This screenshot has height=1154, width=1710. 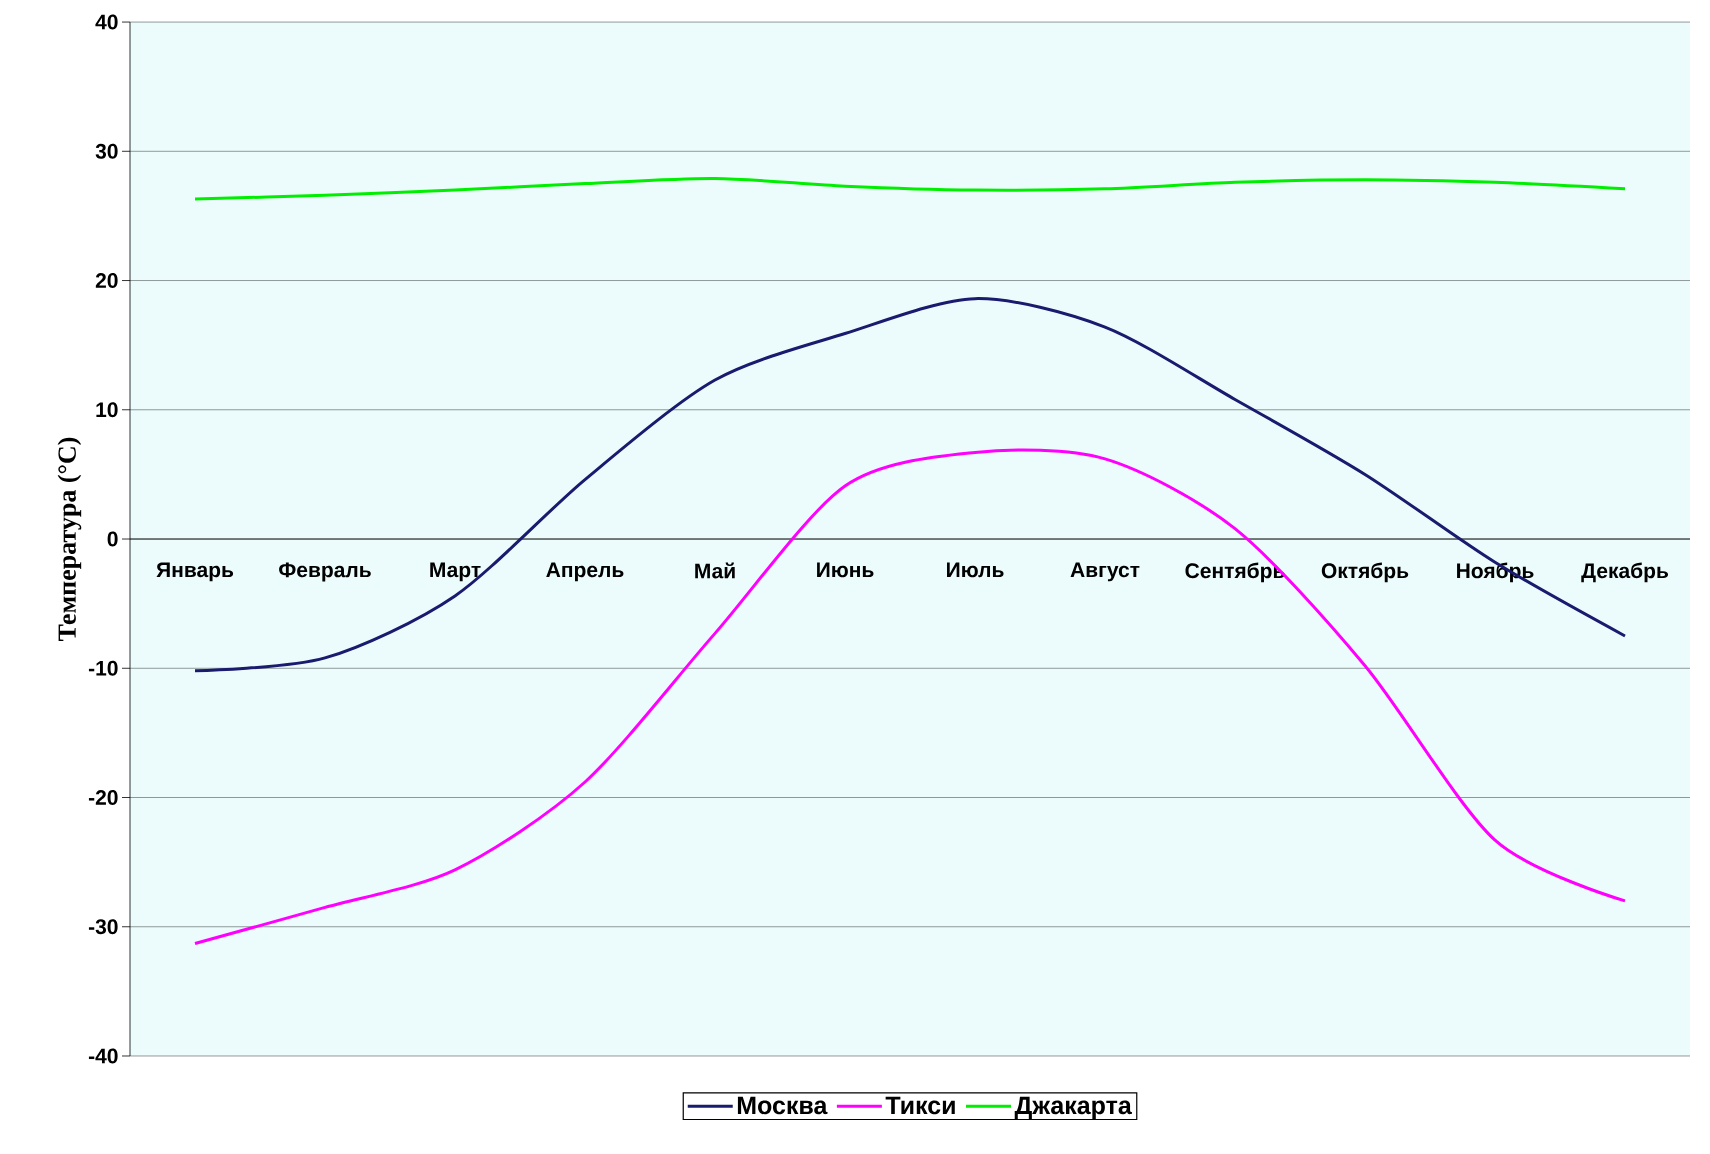 I want to click on x-tick-label: Июль, so click(x=975, y=570).